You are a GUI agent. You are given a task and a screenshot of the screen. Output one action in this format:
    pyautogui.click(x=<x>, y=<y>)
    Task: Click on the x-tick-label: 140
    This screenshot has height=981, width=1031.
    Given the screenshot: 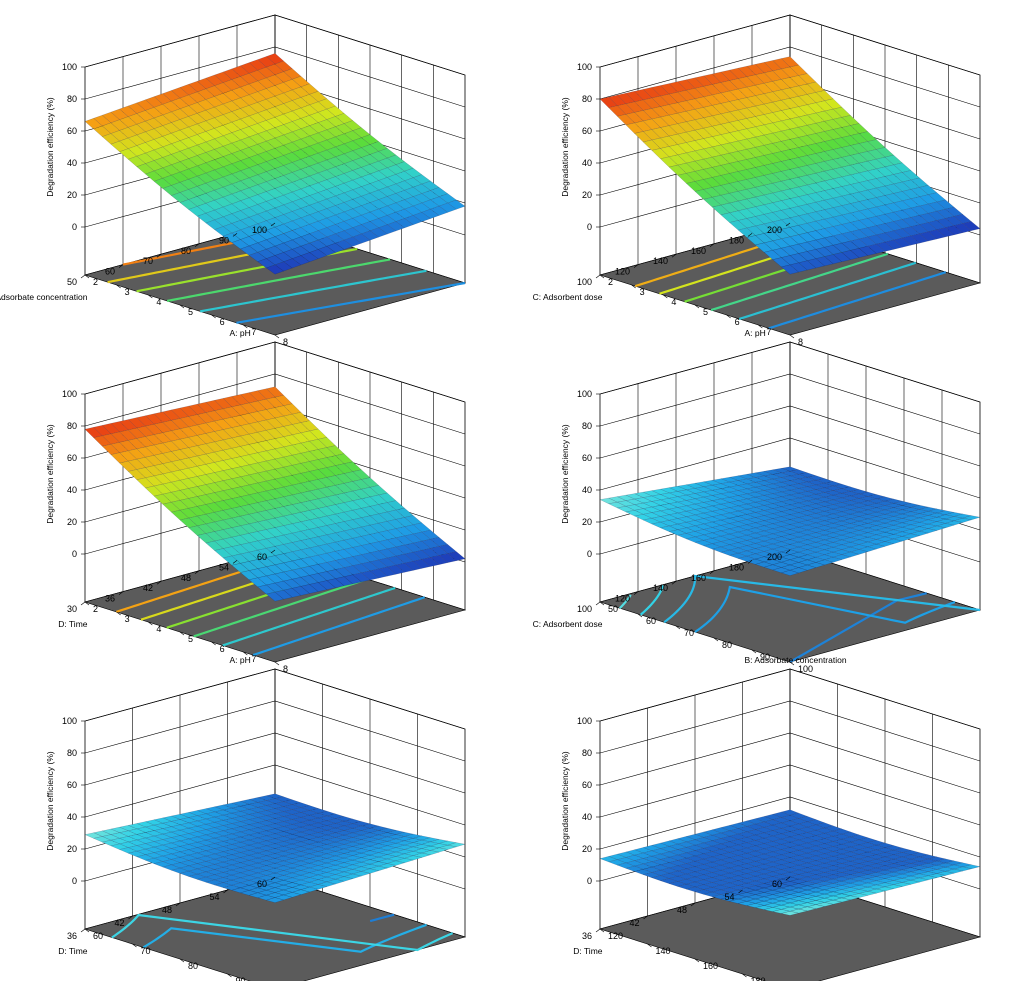 What is the action you would take?
    pyautogui.click(x=663, y=951)
    